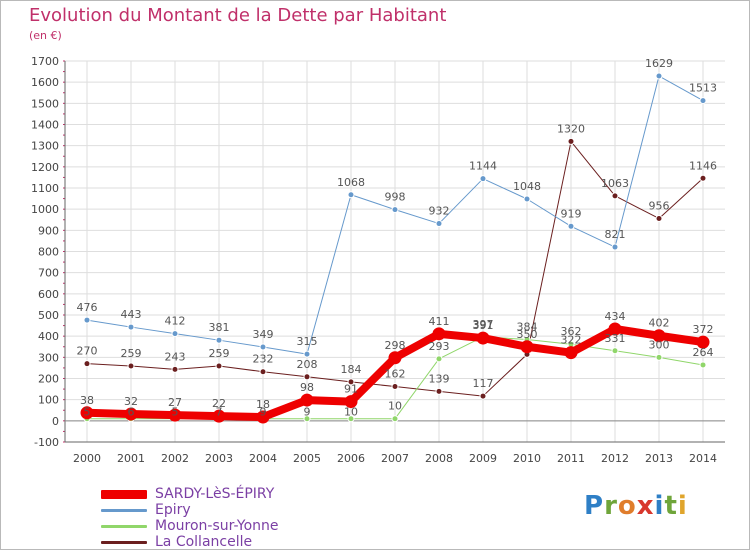  I want to click on data-label: 1320, so click(571, 128).